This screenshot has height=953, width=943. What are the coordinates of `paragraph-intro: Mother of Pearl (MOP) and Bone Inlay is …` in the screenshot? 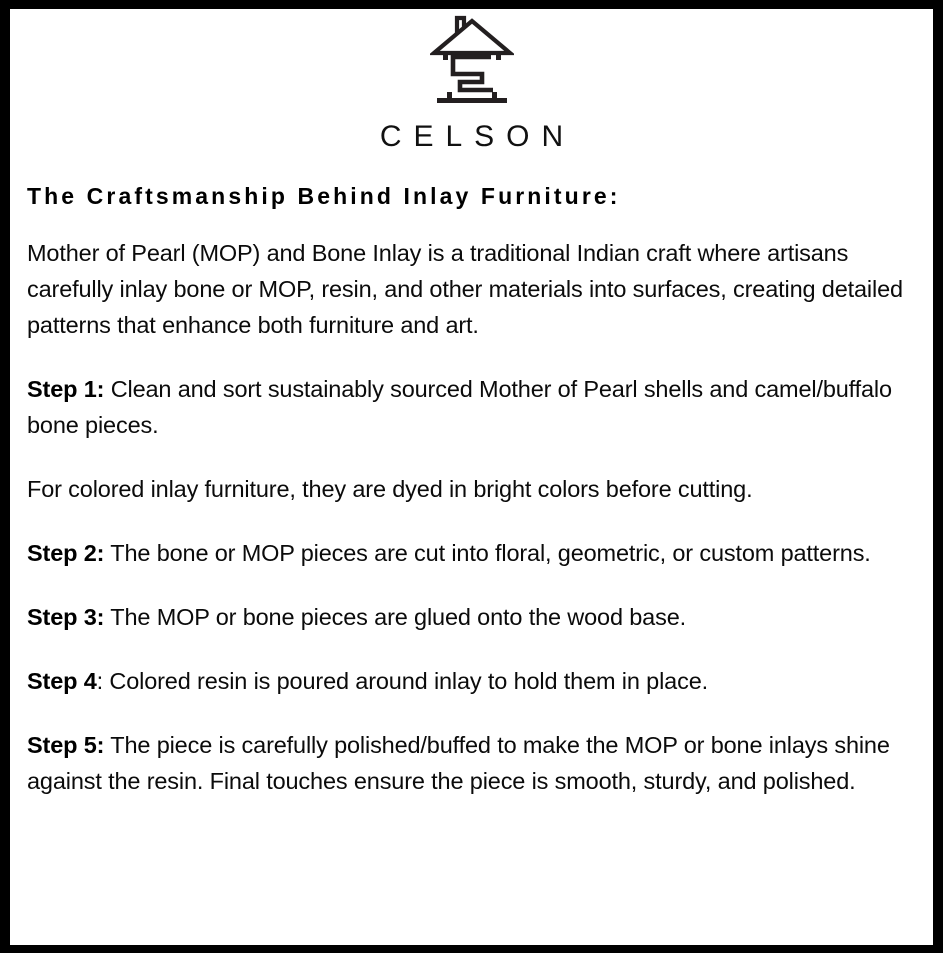 It's located at (471, 289).